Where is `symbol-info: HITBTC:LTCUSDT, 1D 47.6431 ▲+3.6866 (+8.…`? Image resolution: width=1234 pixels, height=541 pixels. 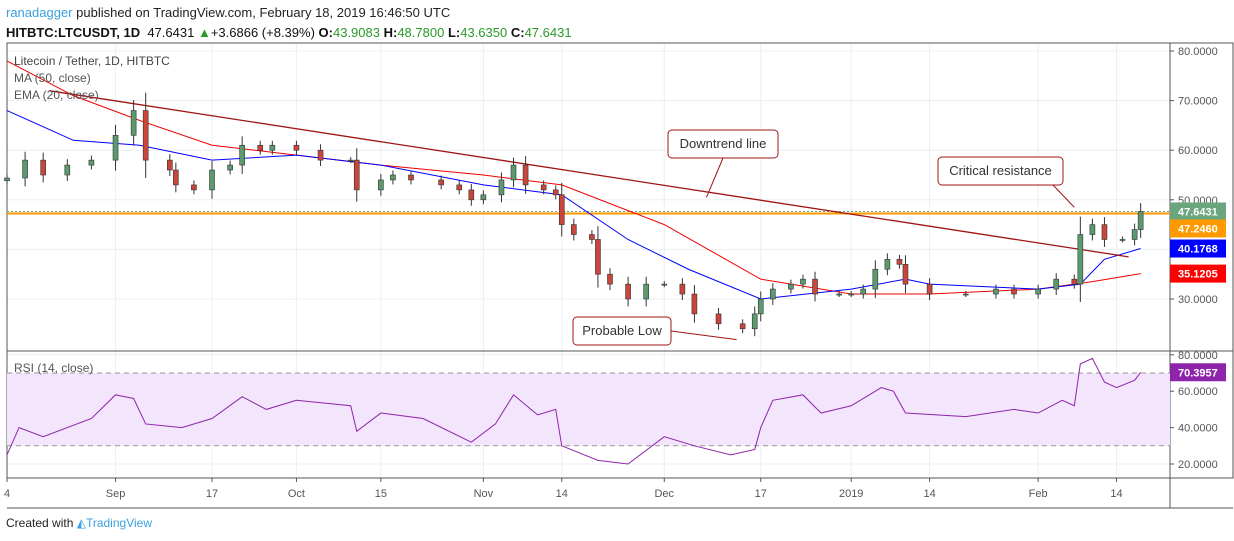 symbol-info: HITBTC:LTCUSDT, 1D 47.6431 ▲+3.6866 (+8.… is located at coordinates (289, 32).